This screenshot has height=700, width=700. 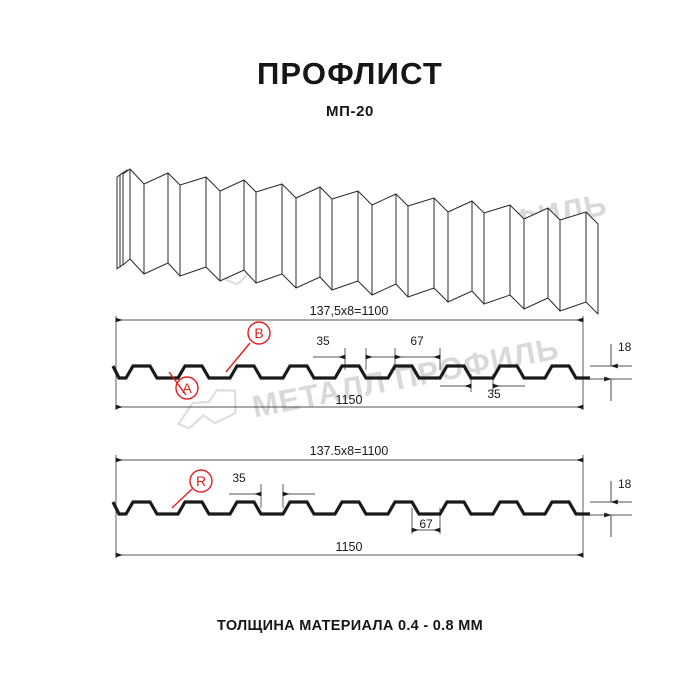 I want to click on section-bottom-rib-width-dimension: 35, so click(x=239, y=478).